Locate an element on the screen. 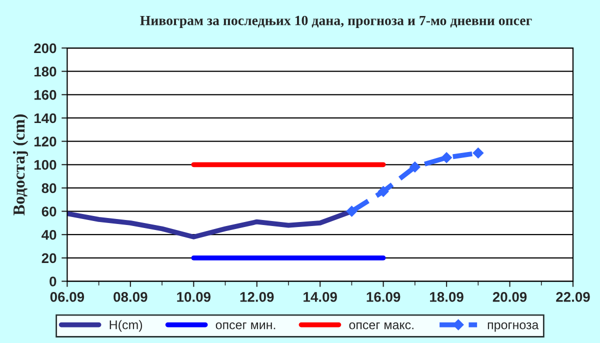  legend-label: опсег макс. is located at coordinates (381, 326).